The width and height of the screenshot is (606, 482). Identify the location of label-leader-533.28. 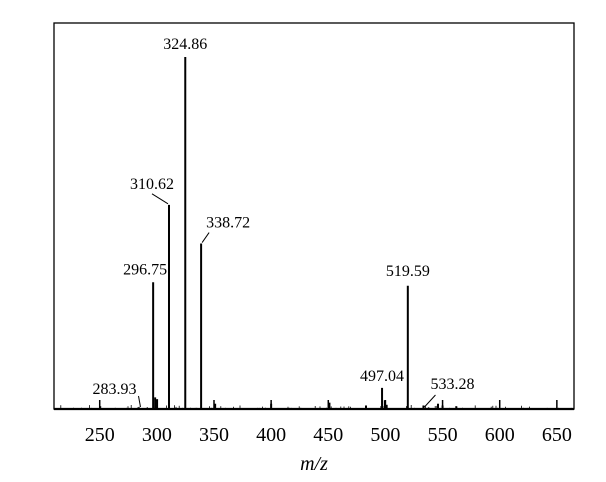
(430, 401).